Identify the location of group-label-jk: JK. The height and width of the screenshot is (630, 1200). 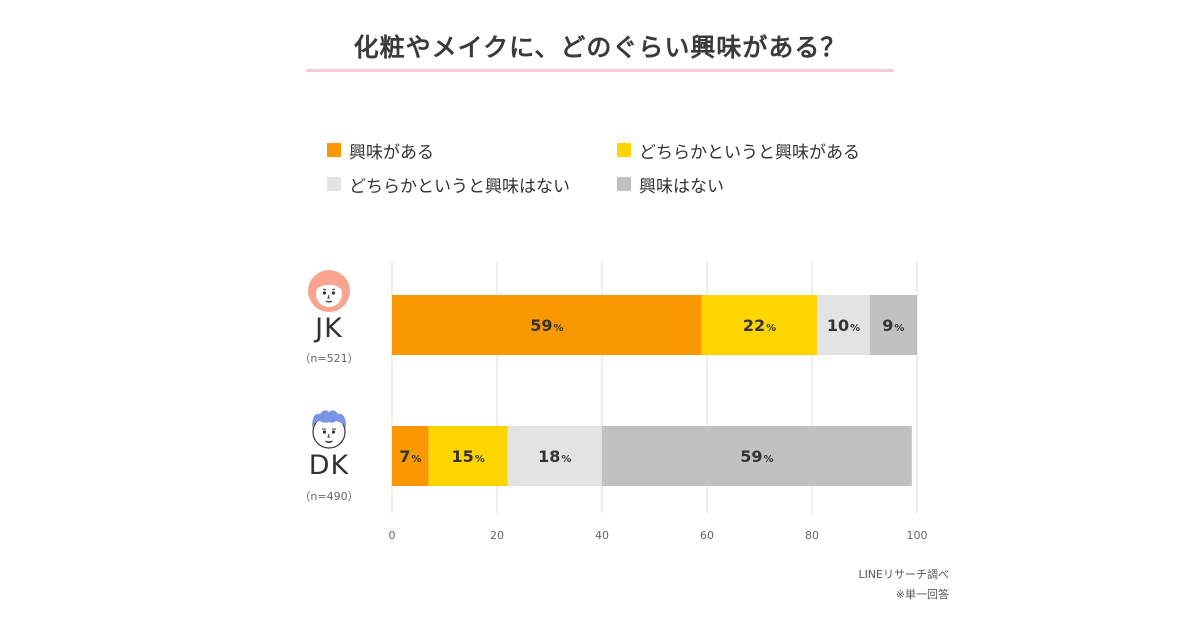
(329, 328).